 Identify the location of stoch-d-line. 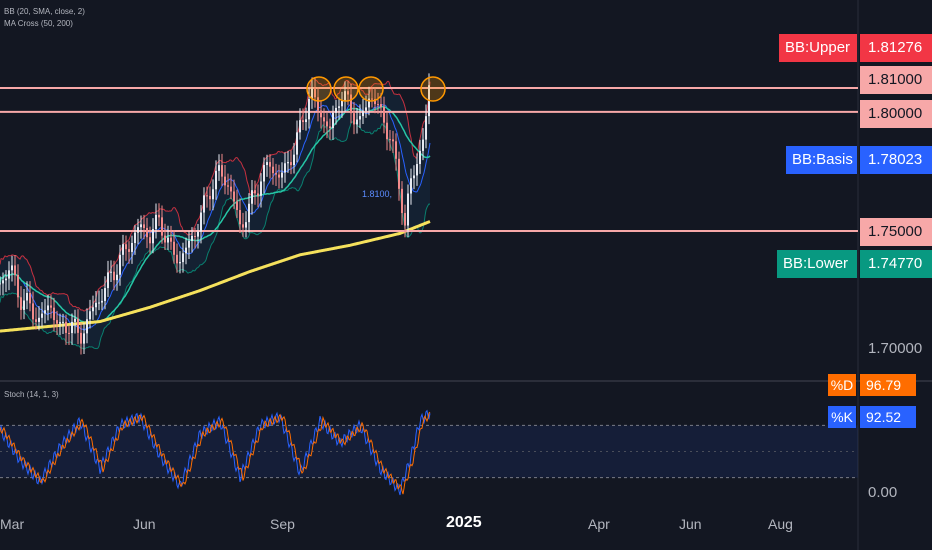
(215, 453).